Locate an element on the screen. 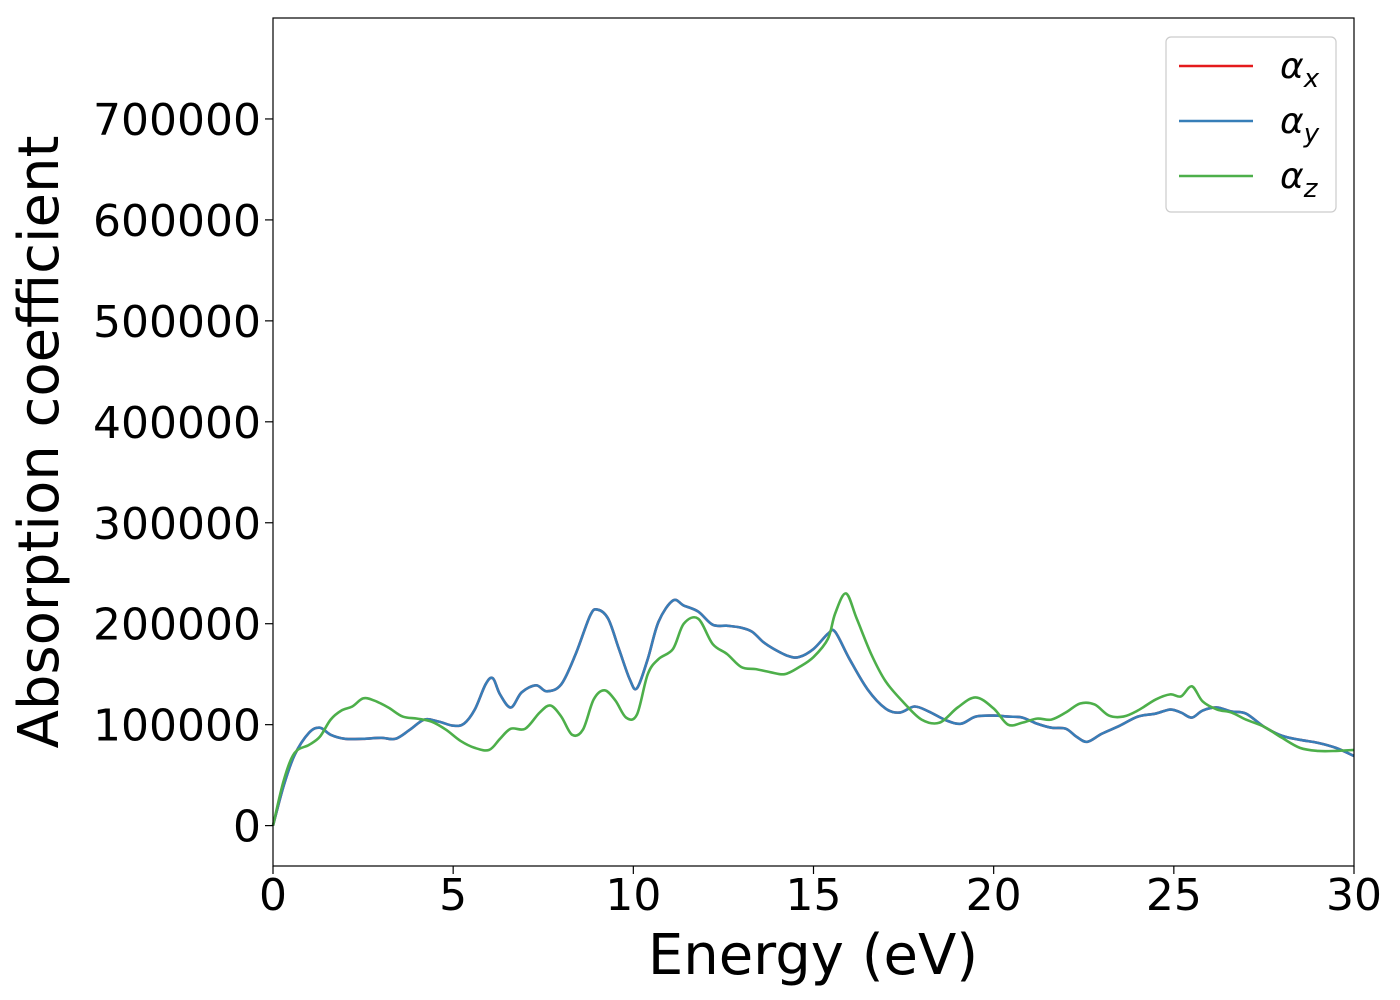 This screenshot has height=1000, width=1400. y-tick-label: 0 is located at coordinates (247, 827).